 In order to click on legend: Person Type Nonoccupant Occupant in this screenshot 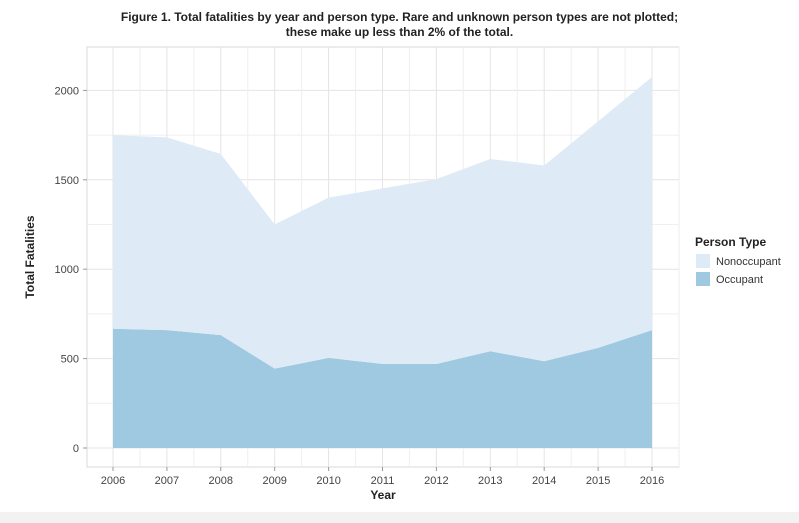, I will do `click(738, 260)`.